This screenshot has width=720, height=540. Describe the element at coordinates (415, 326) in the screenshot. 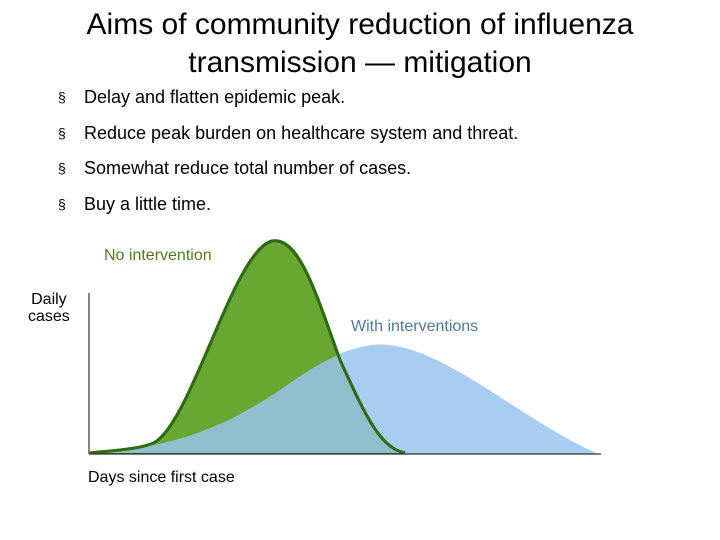

I see `with-interventions-label: With interventions` at that location.